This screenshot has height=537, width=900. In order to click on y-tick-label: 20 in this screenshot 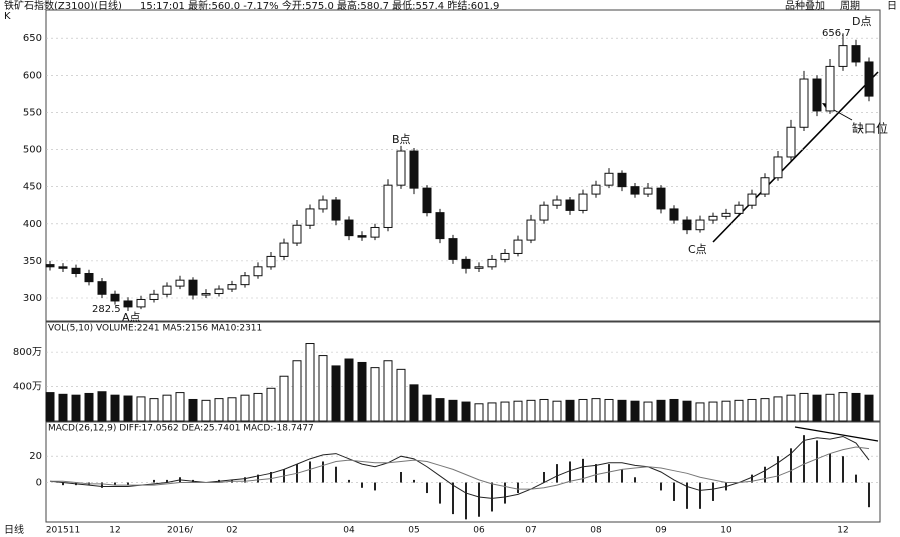, I will do `click(35, 456)`.